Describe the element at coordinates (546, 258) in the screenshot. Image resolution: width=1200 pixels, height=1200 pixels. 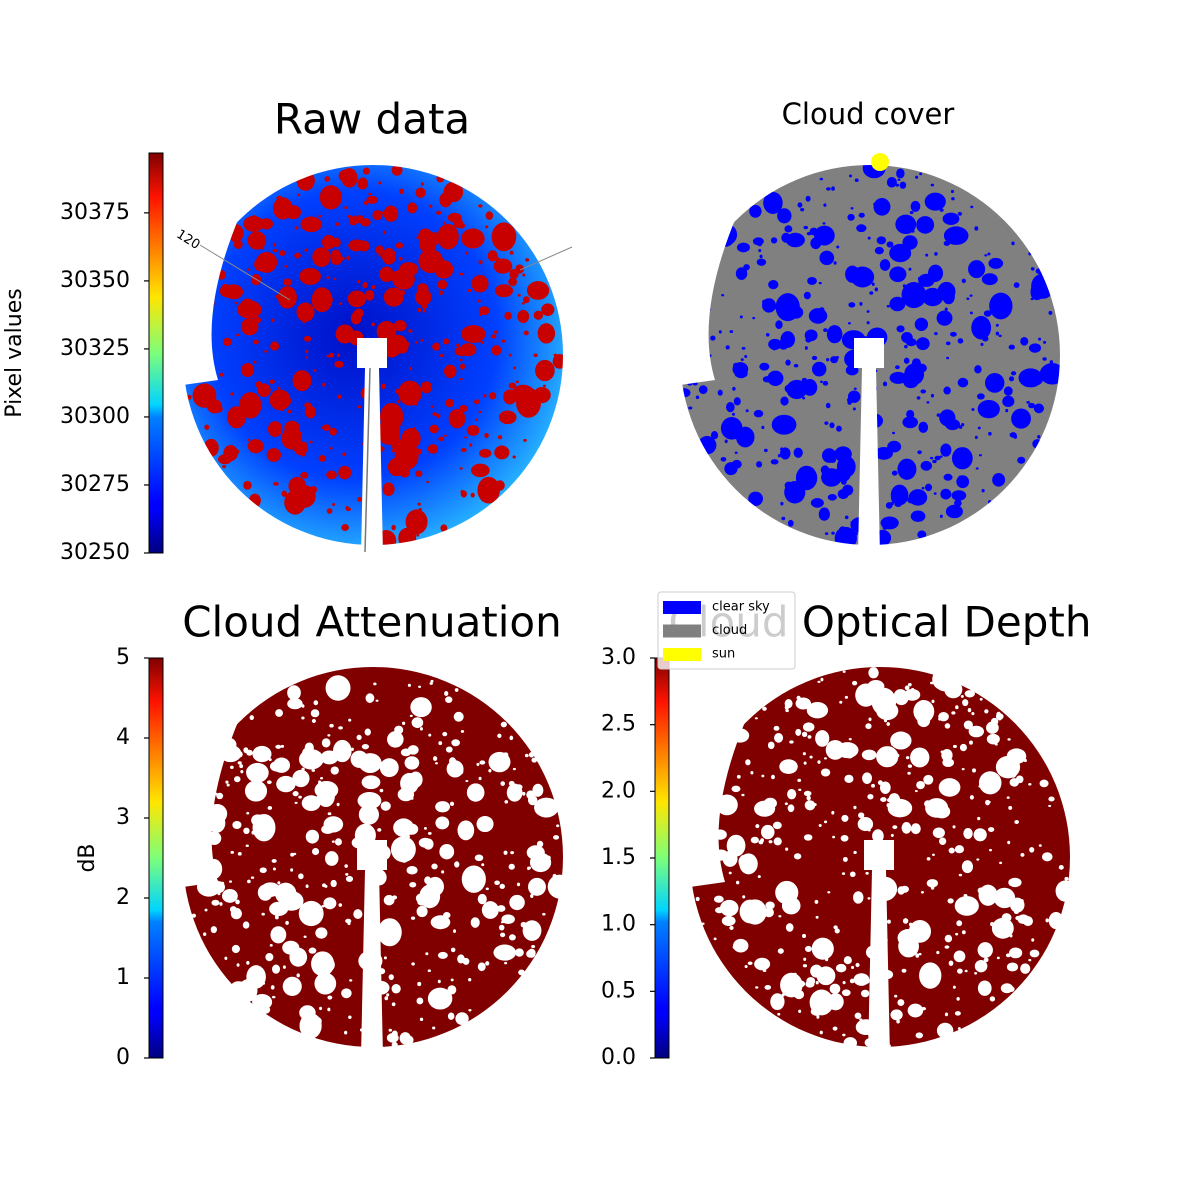
I see `guide-line` at that location.